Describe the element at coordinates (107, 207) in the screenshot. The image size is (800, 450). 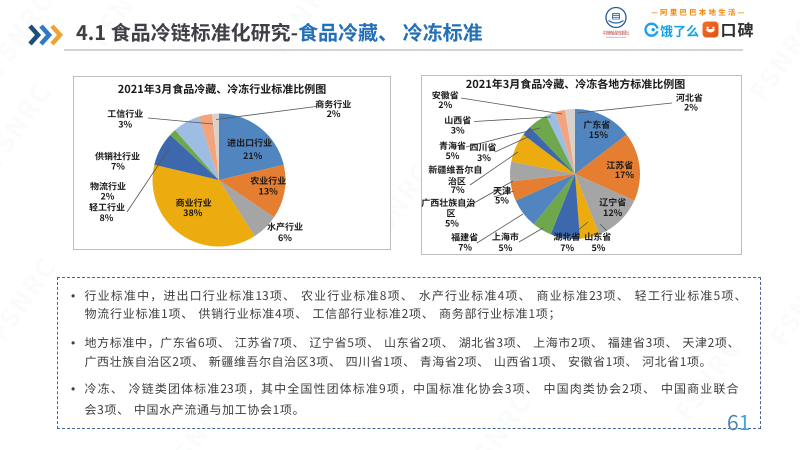
I see `svg-text: 轻工行业` at that location.